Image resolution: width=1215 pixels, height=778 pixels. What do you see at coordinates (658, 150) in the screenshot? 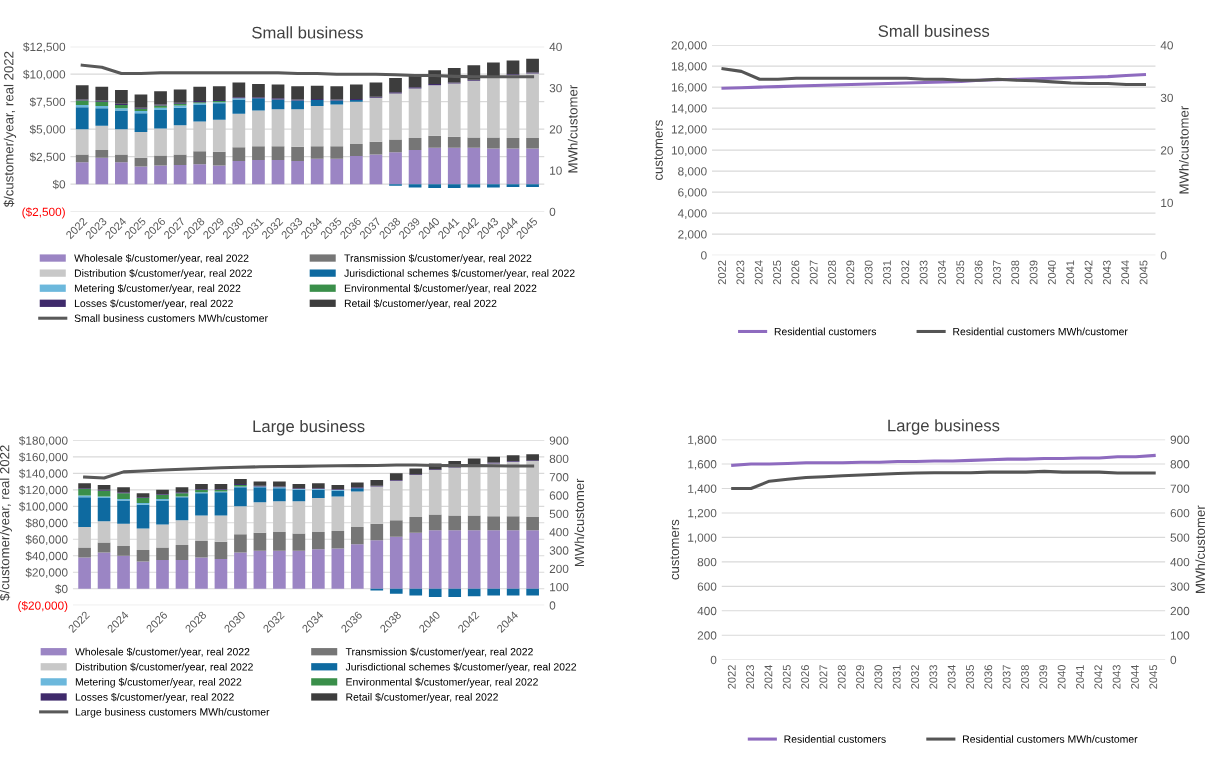
I see `y-axis-title: customers` at bounding box center [658, 150].